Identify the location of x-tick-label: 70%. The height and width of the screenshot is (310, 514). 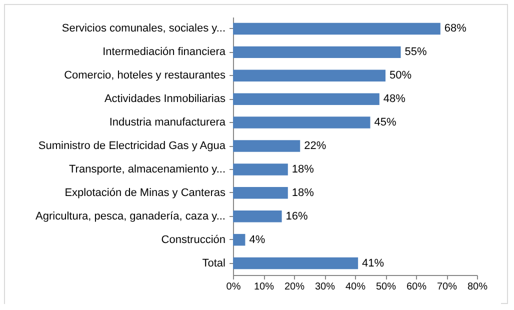
(447, 287).